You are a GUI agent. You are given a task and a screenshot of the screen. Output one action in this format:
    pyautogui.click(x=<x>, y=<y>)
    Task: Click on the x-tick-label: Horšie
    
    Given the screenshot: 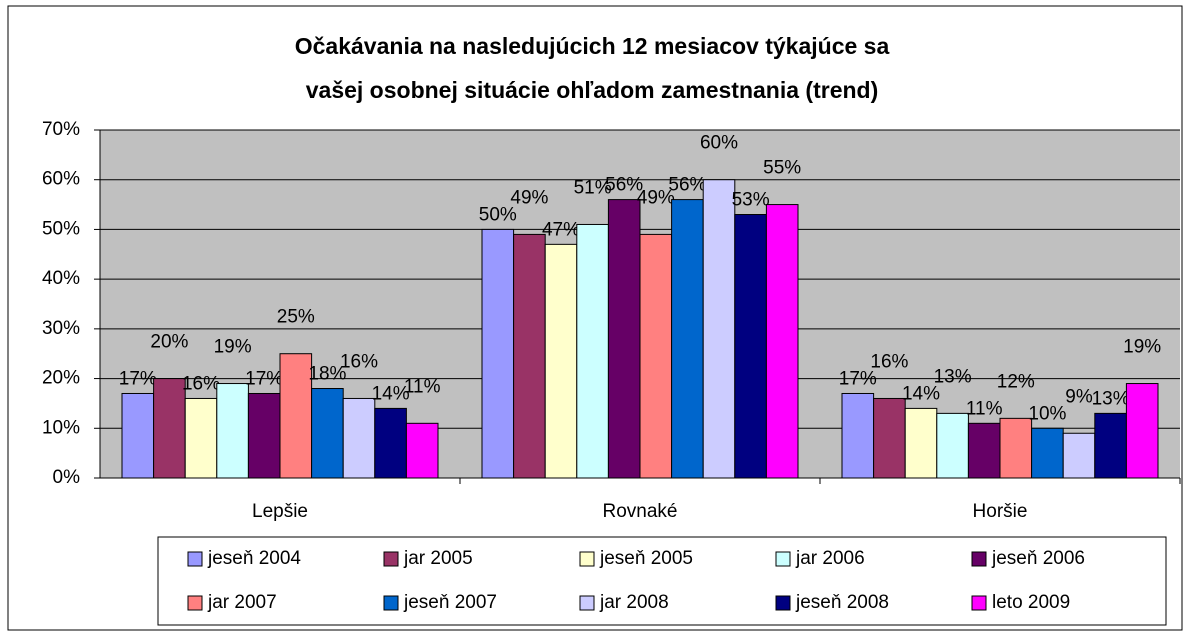 What is the action you would take?
    pyautogui.click(x=1000, y=511)
    